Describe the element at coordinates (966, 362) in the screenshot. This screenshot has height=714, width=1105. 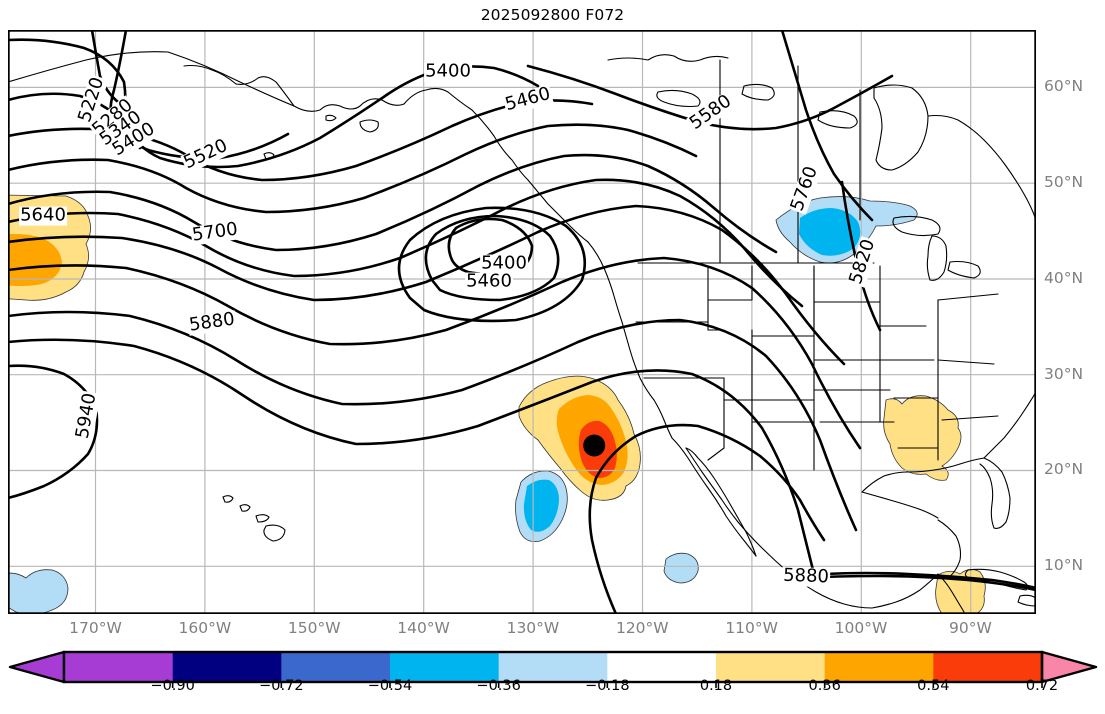
I see `state-border-southeast-a` at that location.